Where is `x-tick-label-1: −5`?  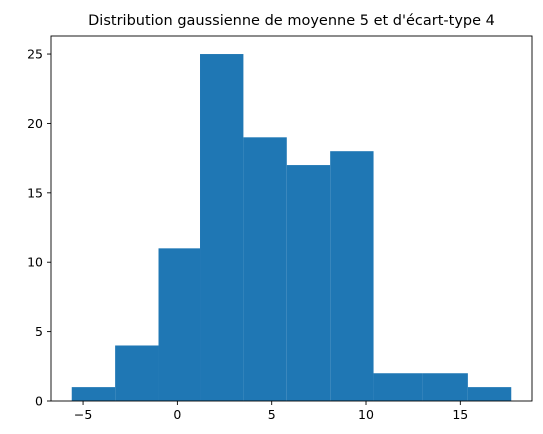 x-tick-label-1: −5 is located at coordinates (83, 414).